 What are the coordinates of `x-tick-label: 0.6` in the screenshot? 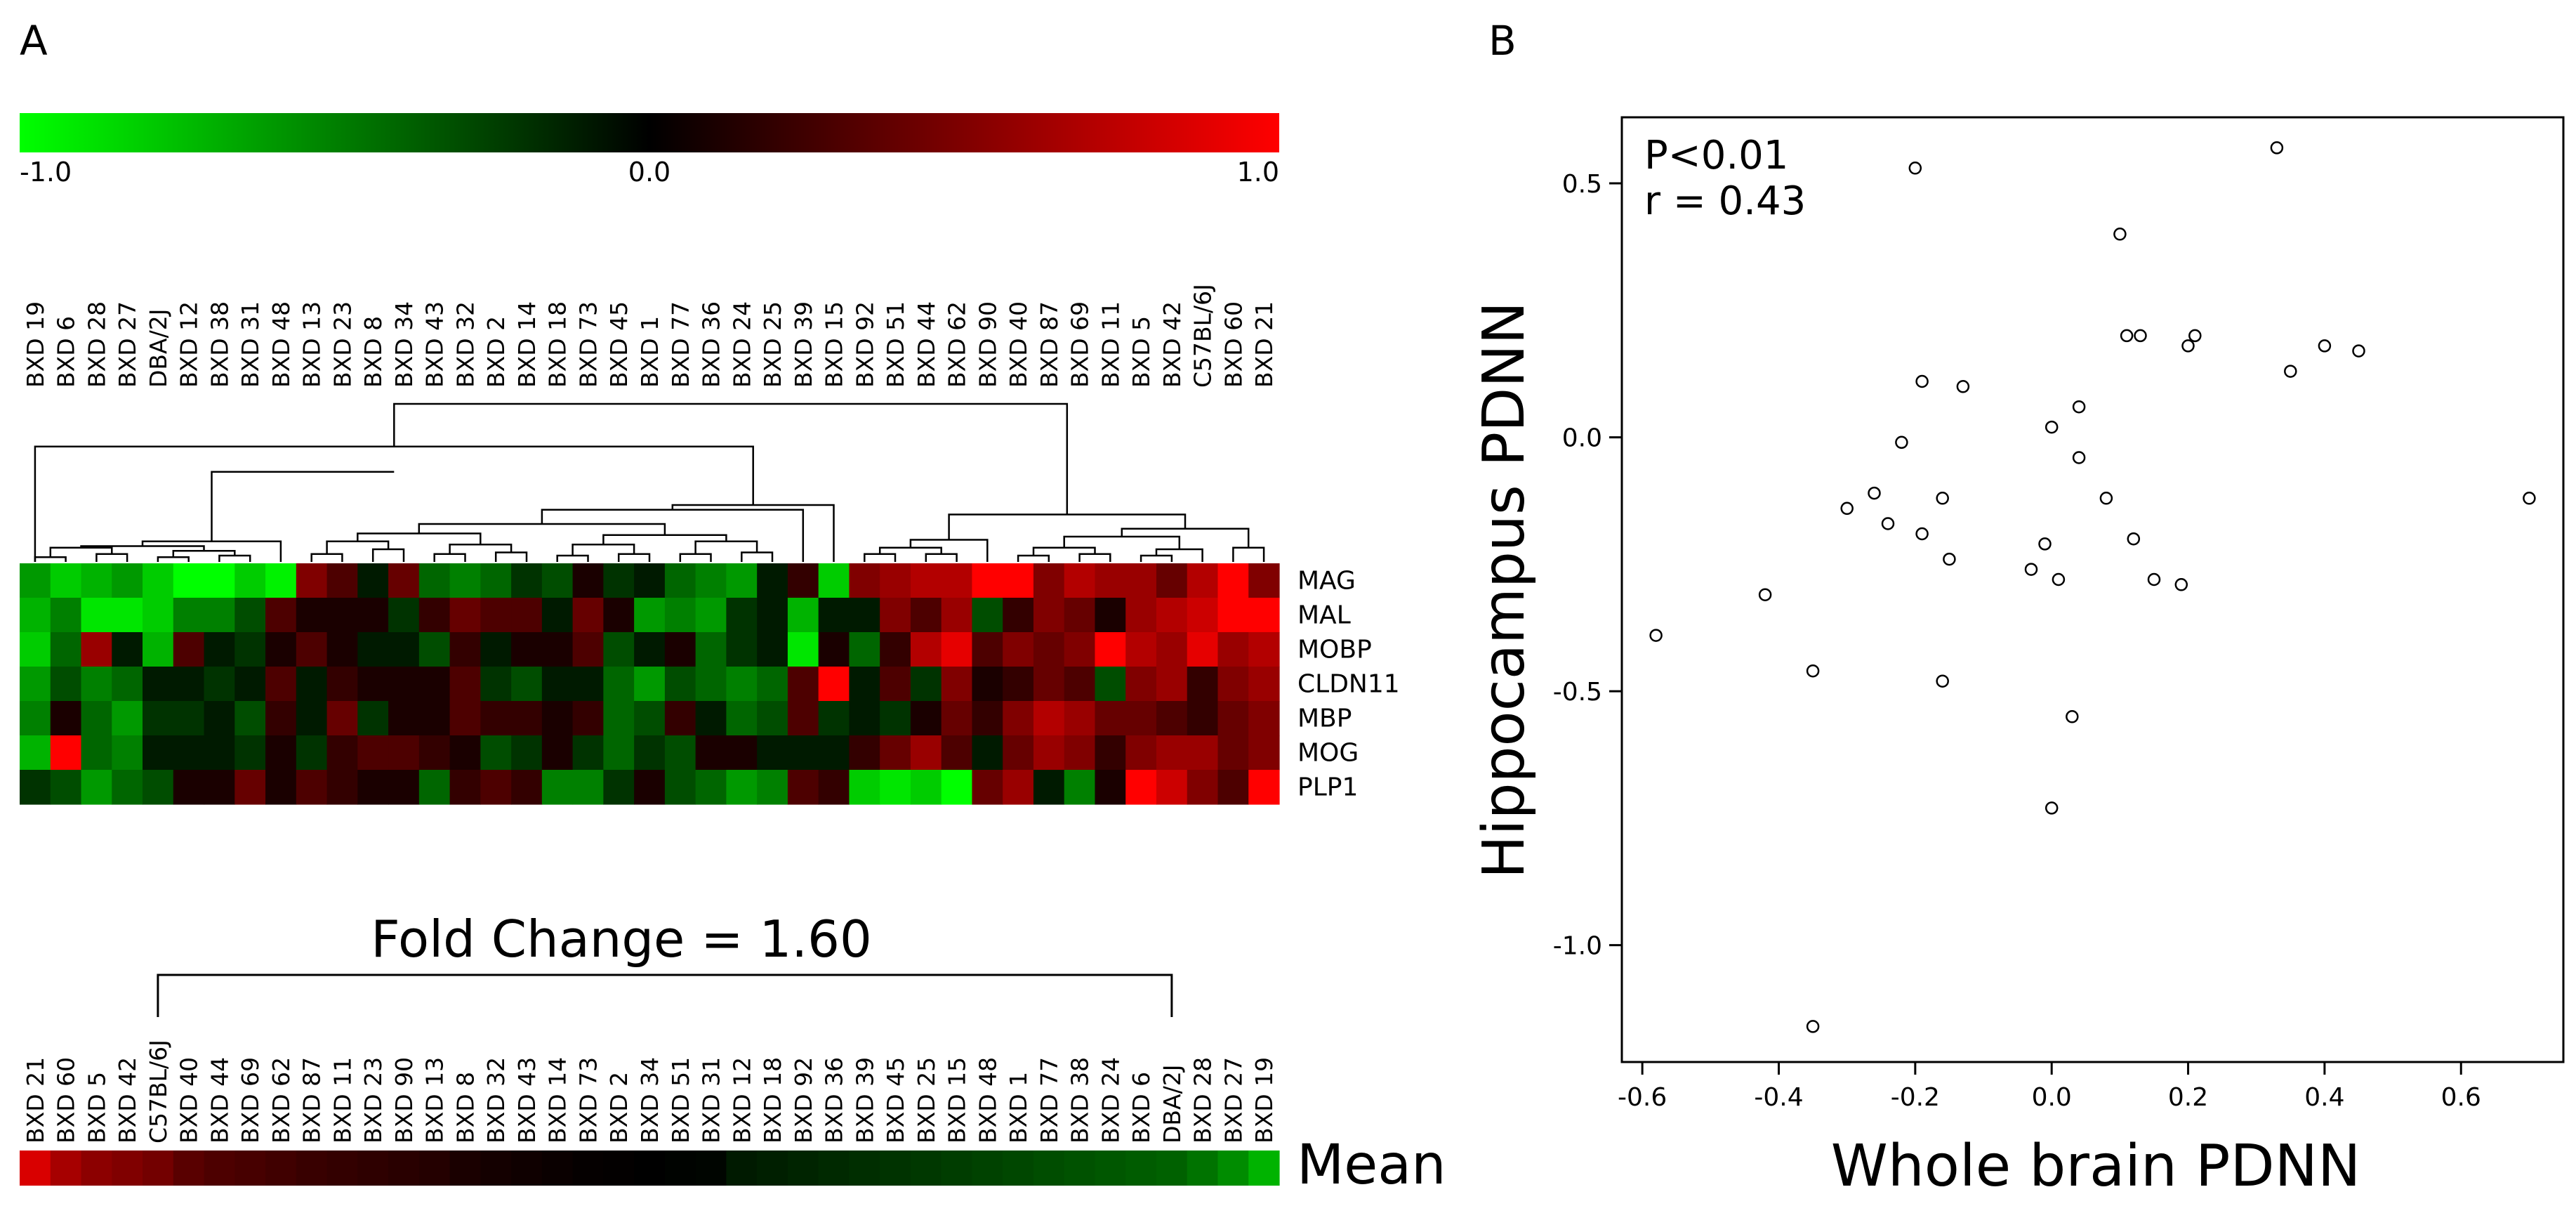 It's located at (2461, 1097).